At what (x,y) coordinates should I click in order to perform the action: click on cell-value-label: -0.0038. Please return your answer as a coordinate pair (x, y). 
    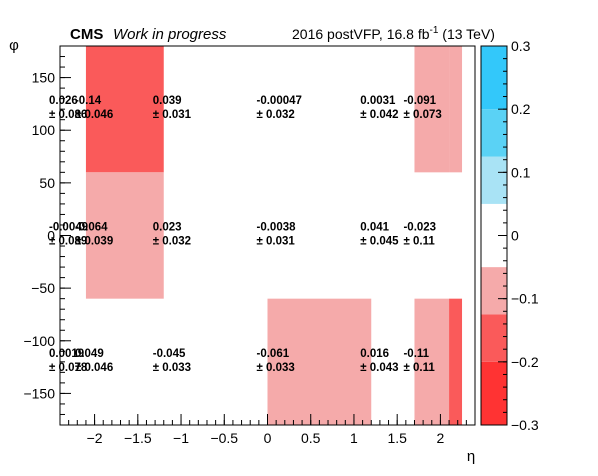
    Looking at the image, I should click on (277, 228).